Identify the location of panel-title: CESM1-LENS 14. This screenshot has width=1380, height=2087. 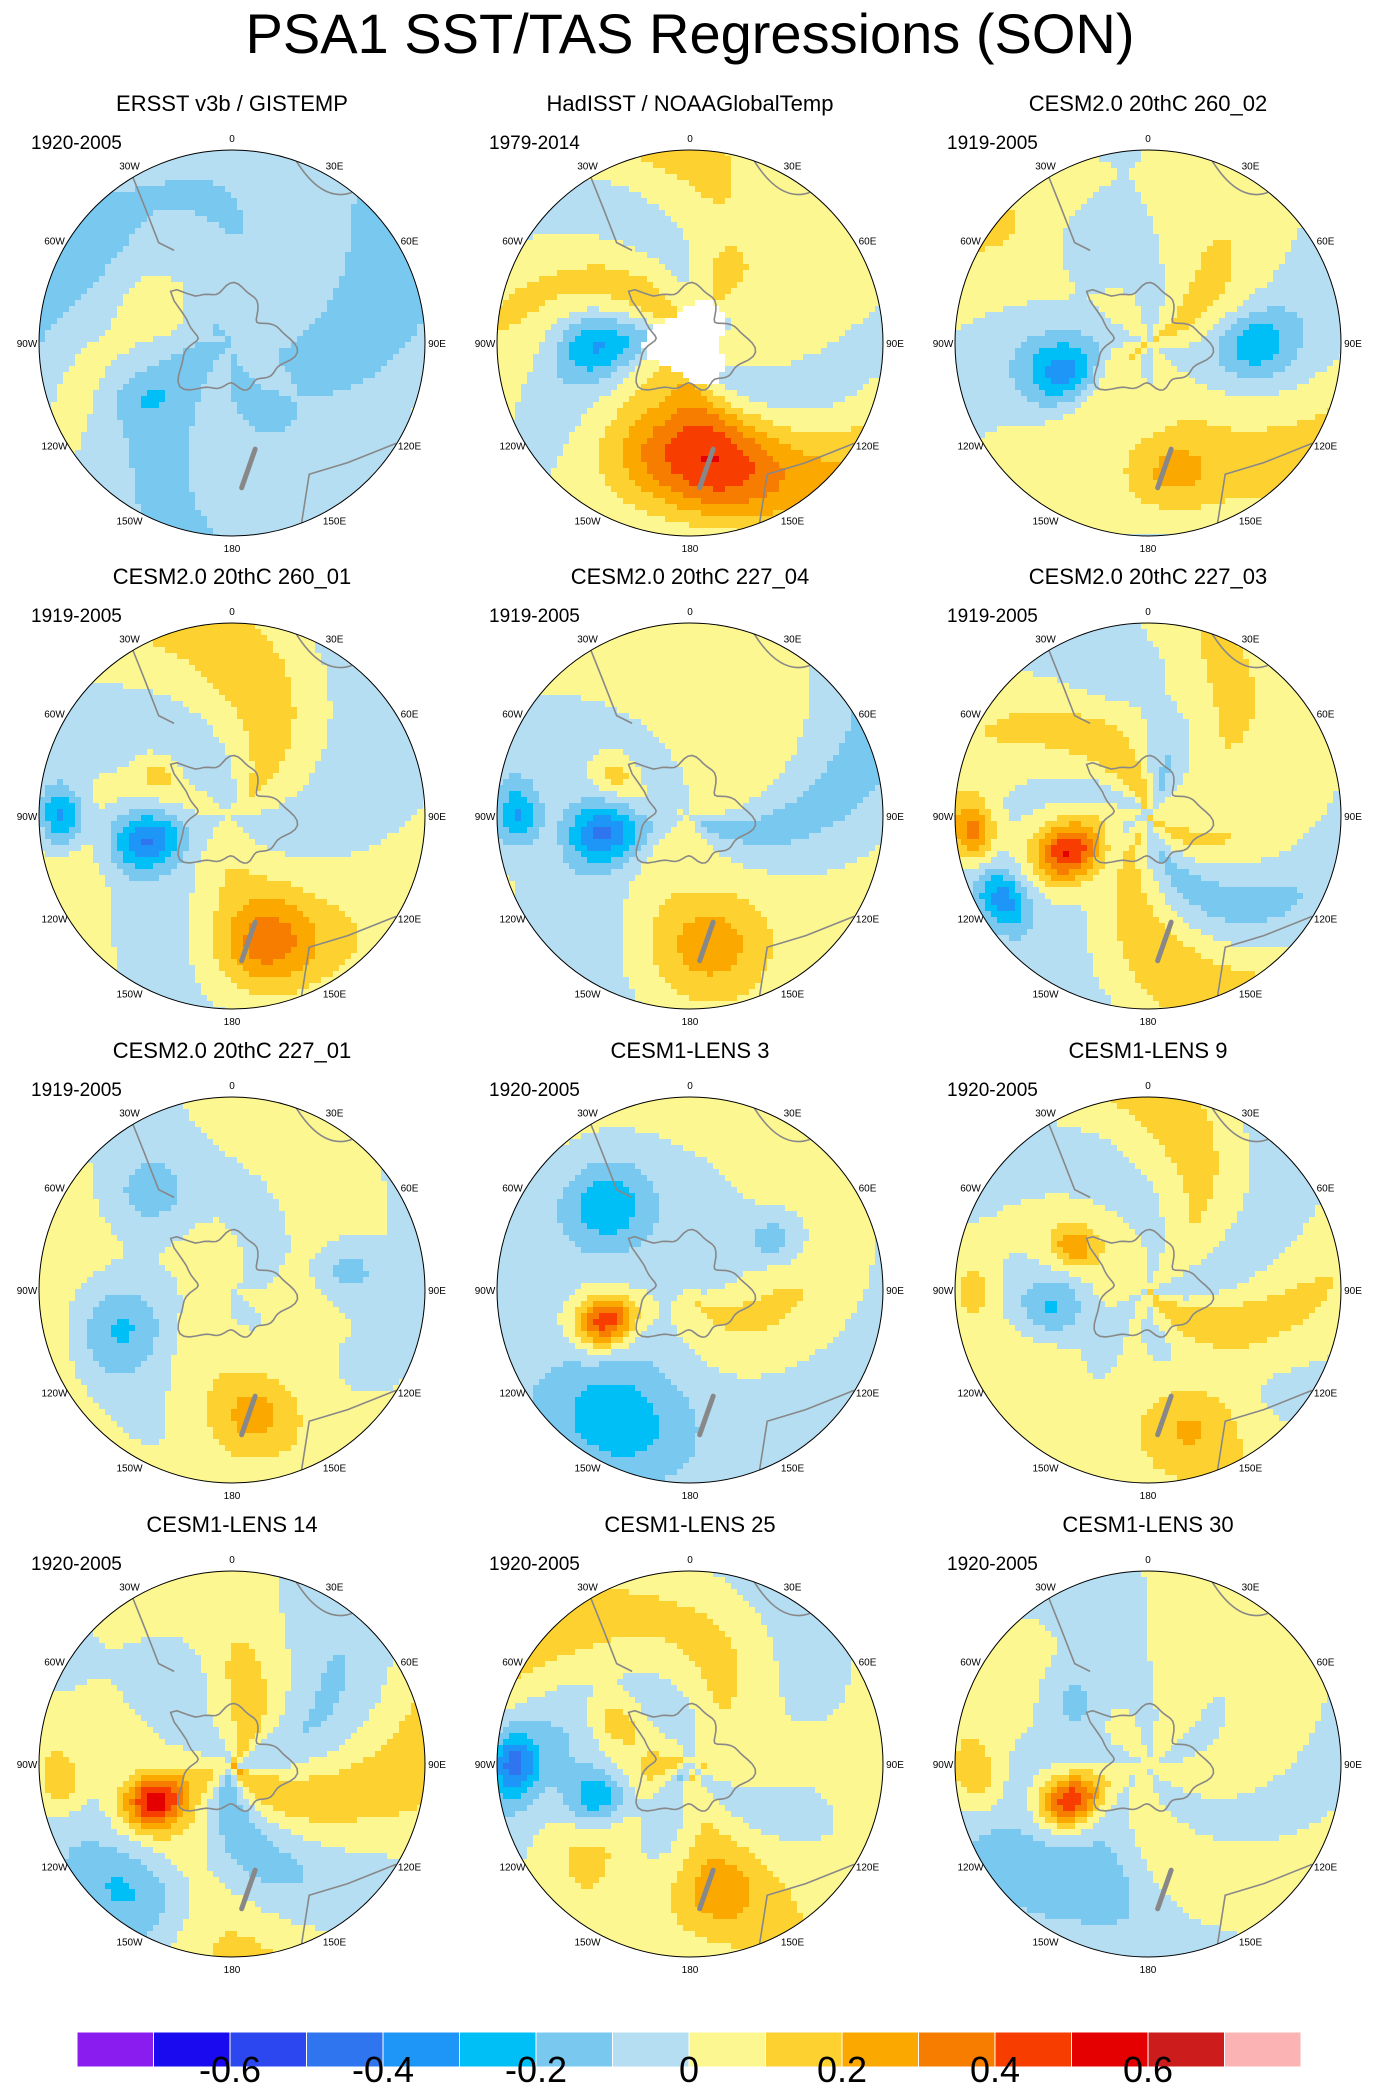
(231, 1524).